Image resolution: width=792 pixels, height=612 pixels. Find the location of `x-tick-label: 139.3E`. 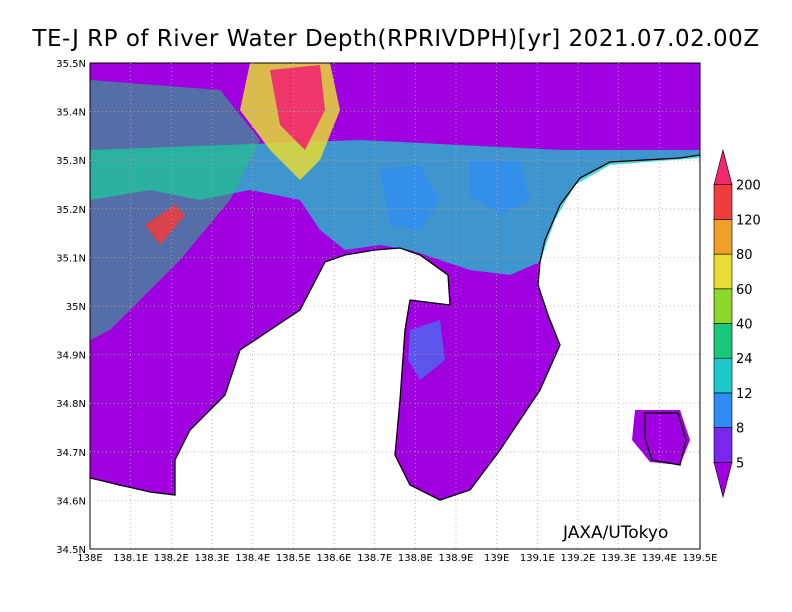

x-tick-label: 139.3E is located at coordinates (618, 558).